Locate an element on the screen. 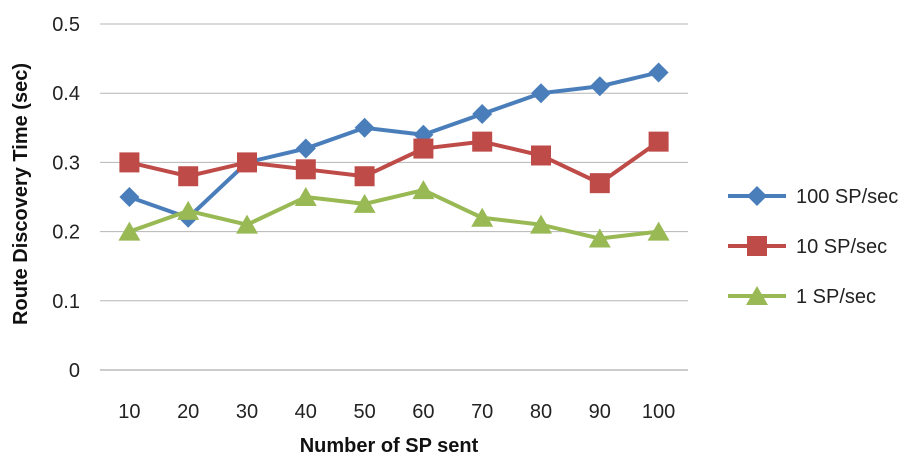 Image resolution: width=919 pixels, height=457 pixels. x-tick-label: 10 is located at coordinates (129, 412).